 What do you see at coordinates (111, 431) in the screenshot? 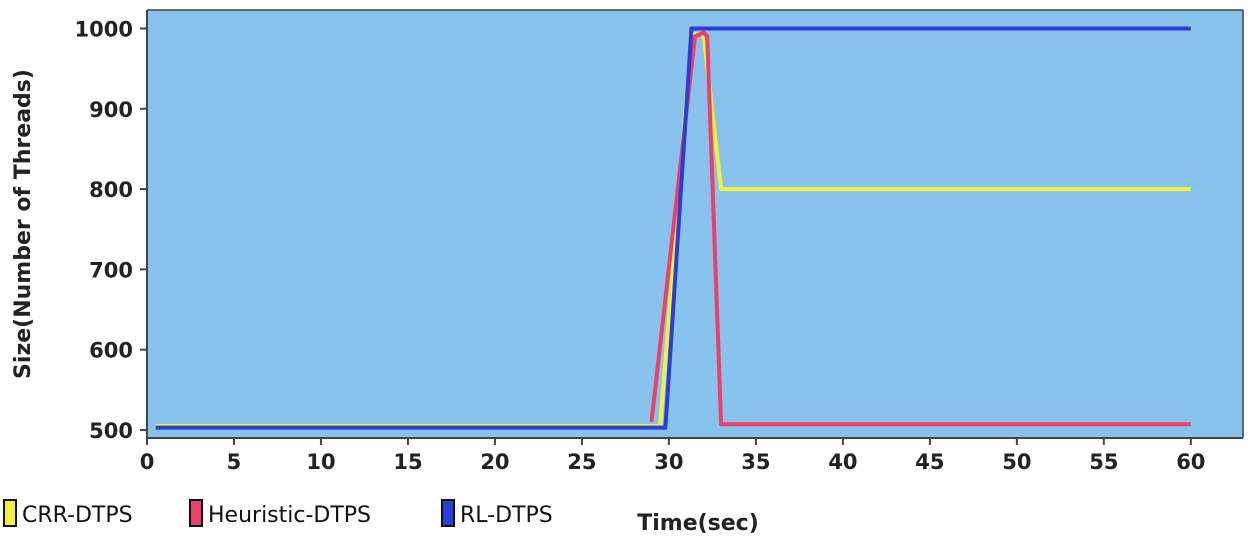
I see `y-tick-label: 500` at bounding box center [111, 431].